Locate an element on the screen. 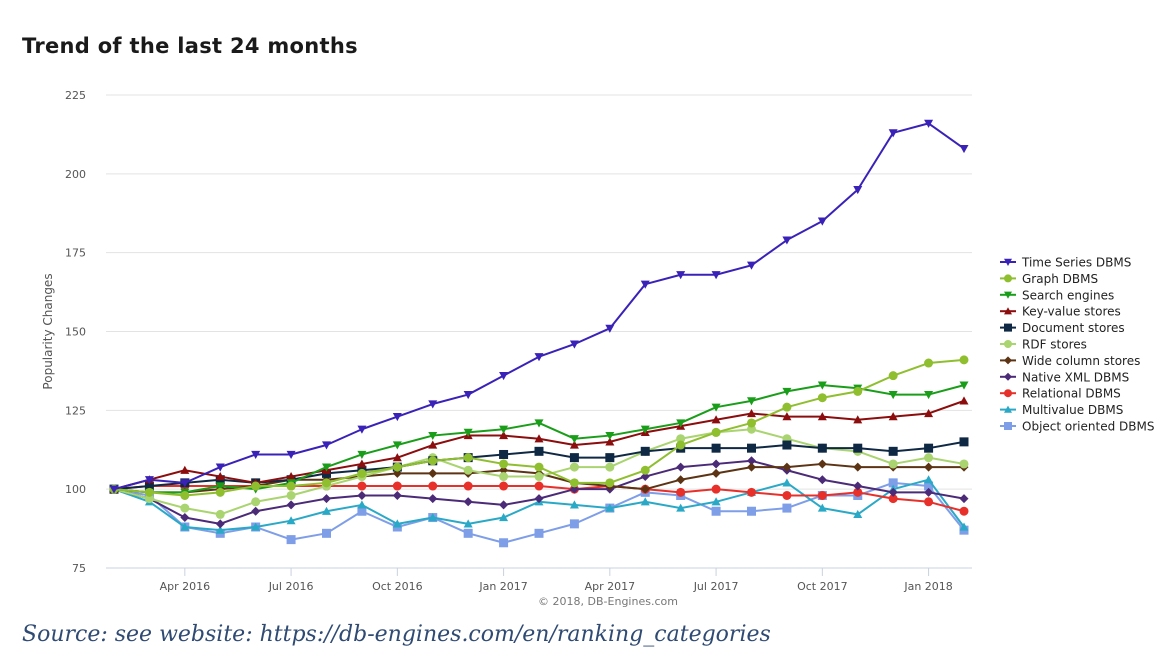 This screenshot has height=669, width=1170. y-tick-label: 150 is located at coordinates (75, 332).